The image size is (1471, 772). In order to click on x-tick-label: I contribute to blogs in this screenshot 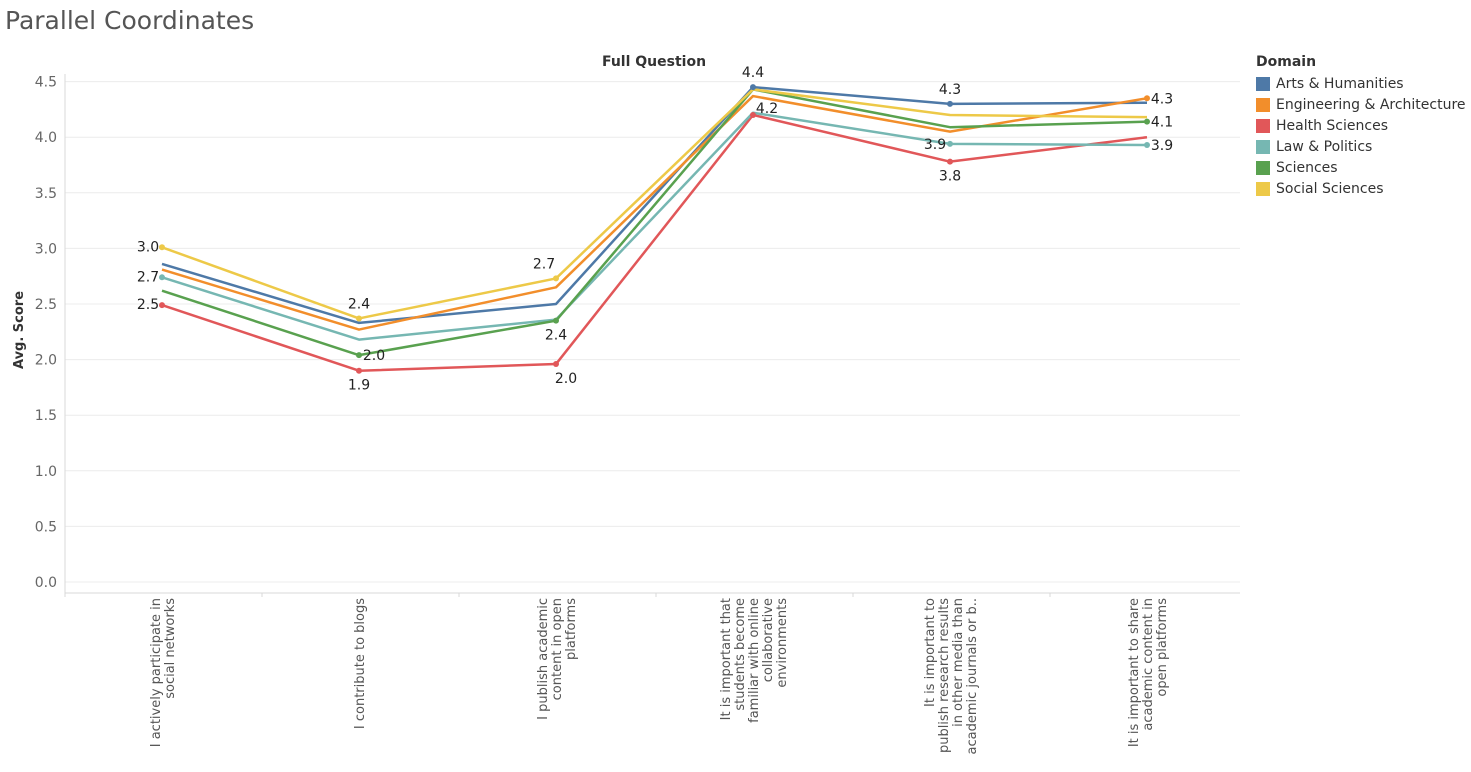, I will do `click(360, 663)`.